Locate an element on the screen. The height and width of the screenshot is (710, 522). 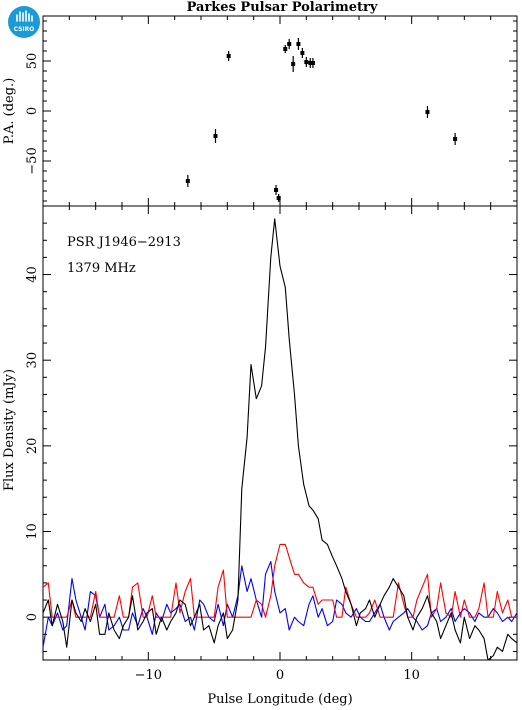
flux-y-tick-label: 20 is located at coordinates (32, 446).